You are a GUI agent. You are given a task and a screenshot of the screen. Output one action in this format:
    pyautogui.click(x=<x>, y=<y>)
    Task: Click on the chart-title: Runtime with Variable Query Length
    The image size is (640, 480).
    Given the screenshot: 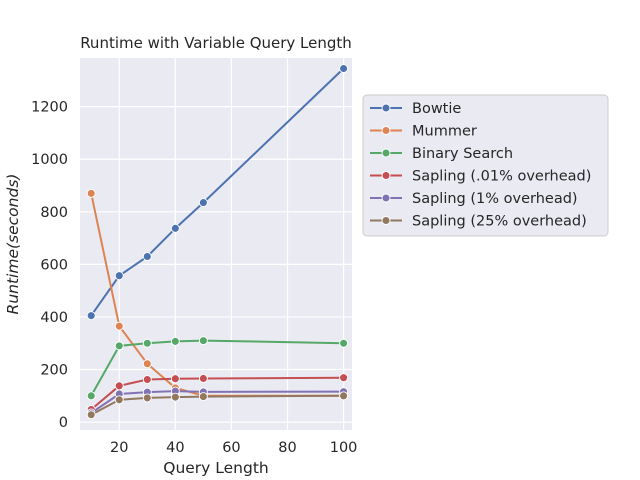 What is the action you would take?
    pyautogui.click(x=216, y=43)
    